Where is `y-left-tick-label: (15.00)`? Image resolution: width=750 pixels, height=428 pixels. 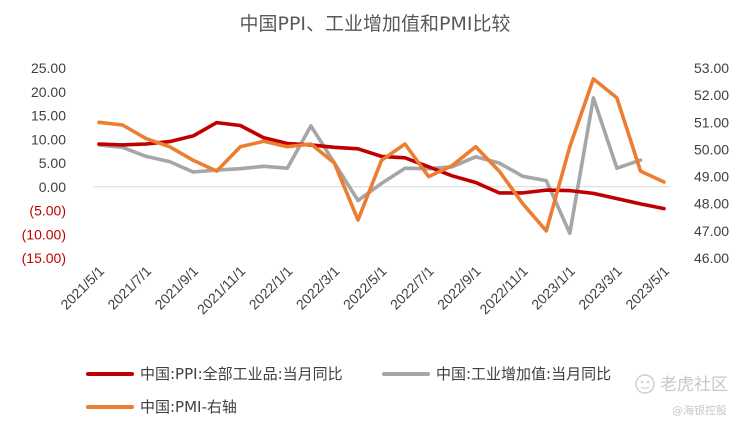
y-left-tick-label: (15.00) is located at coordinates (44, 258).